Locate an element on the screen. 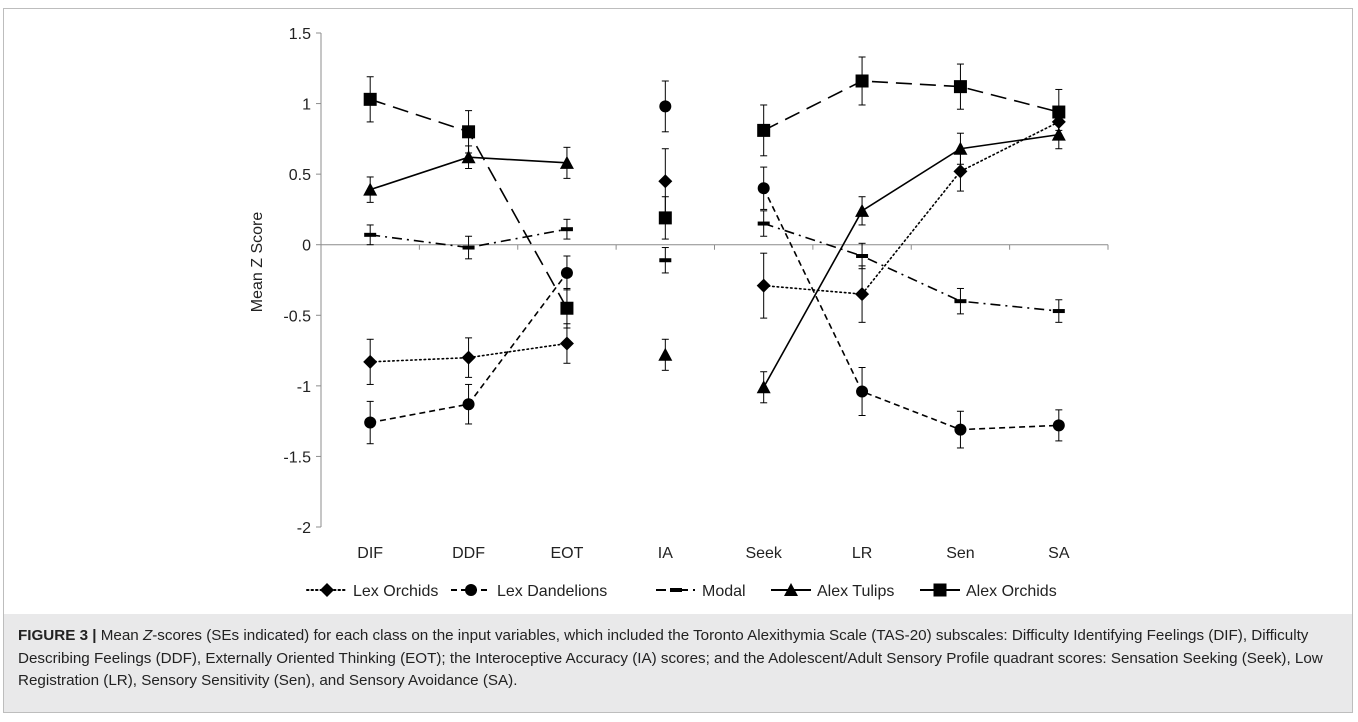 The height and width of the screenshot is (722, 1358). caption-label: FIGURE 3 | is located at coordinates (57, 635).